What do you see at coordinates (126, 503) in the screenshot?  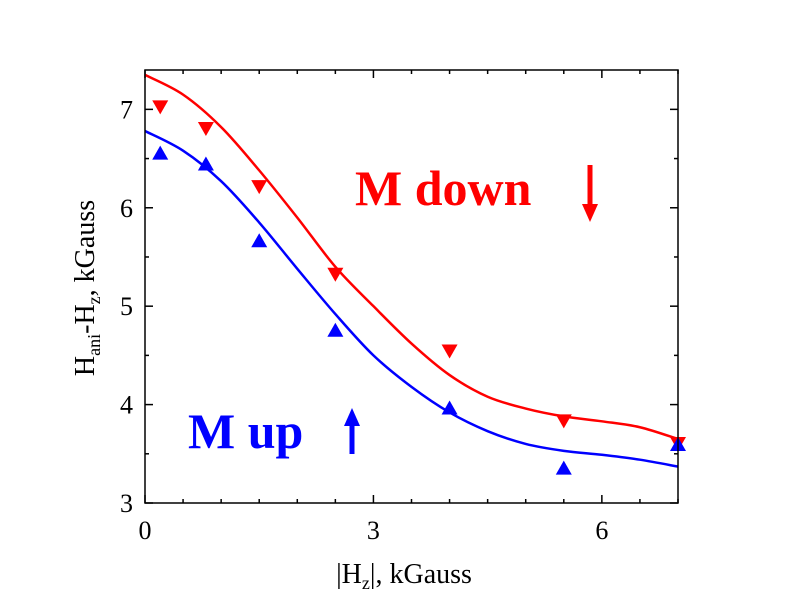 I see `y-tick-label: 3` at bounding box center [126, 503].